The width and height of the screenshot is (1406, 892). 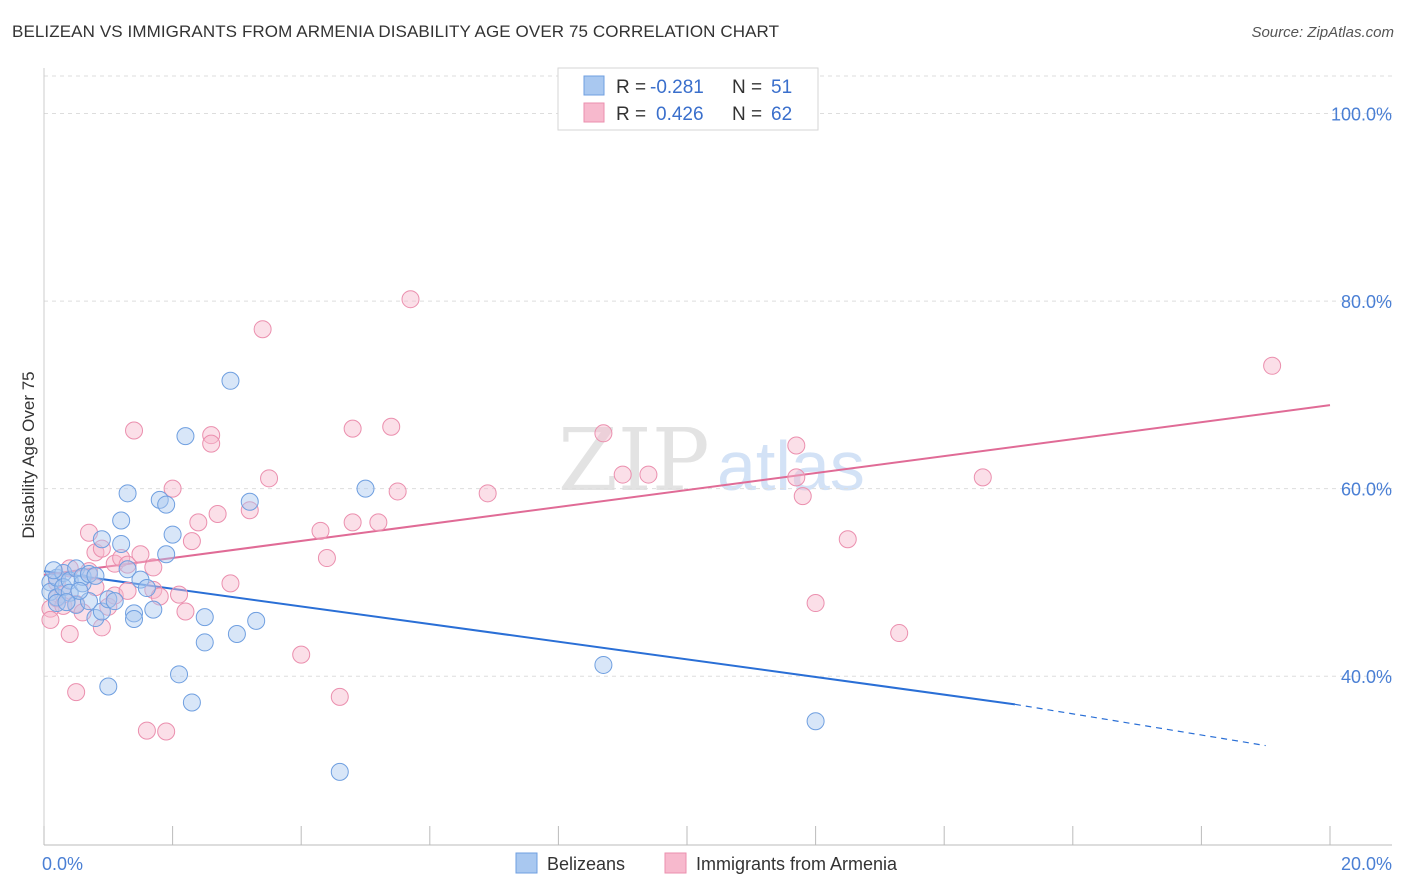 I want to click on x-tick-label: 0.0%, so click(x=62, y=864).